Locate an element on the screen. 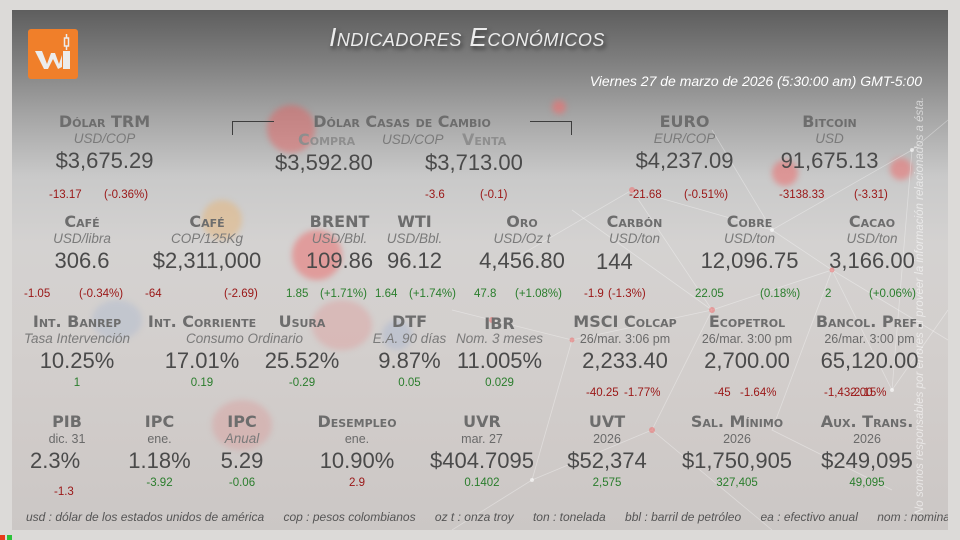  indicator-carbon: Carbón USD/ton is located at coordinates (634, 230).